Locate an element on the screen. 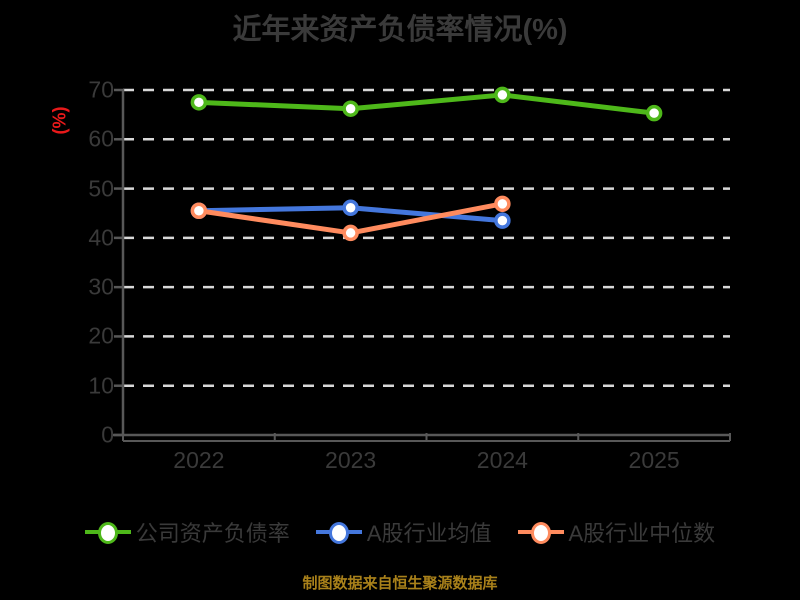 Image resolution: width=800 pixels, height=600 pixels. source-note: 制图数据来自恒生聚源数据库 is located at coordinates (400, 583).